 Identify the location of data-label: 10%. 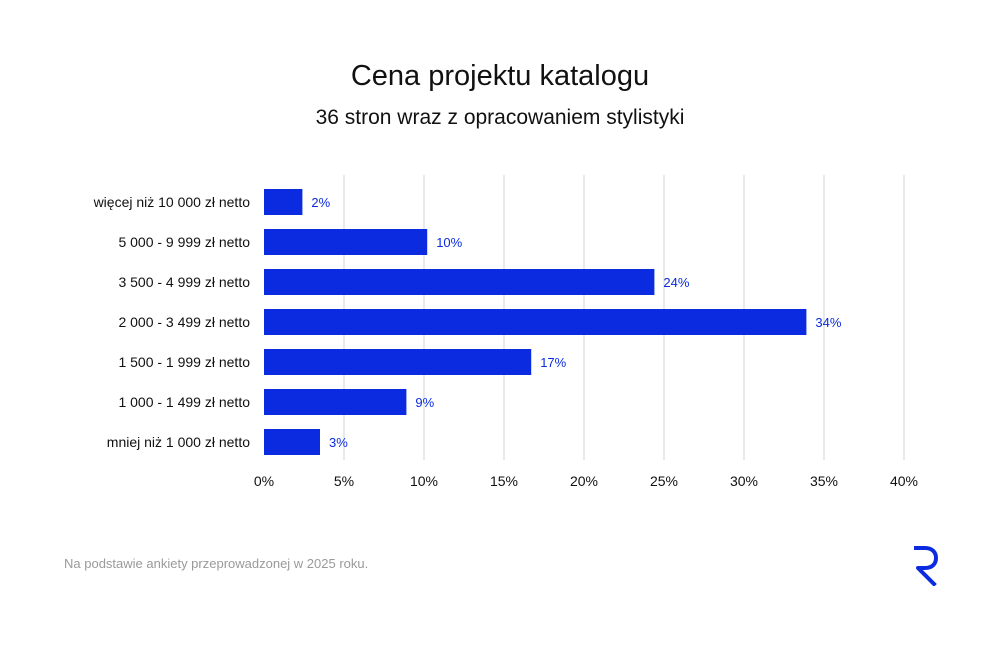
(449, 242).